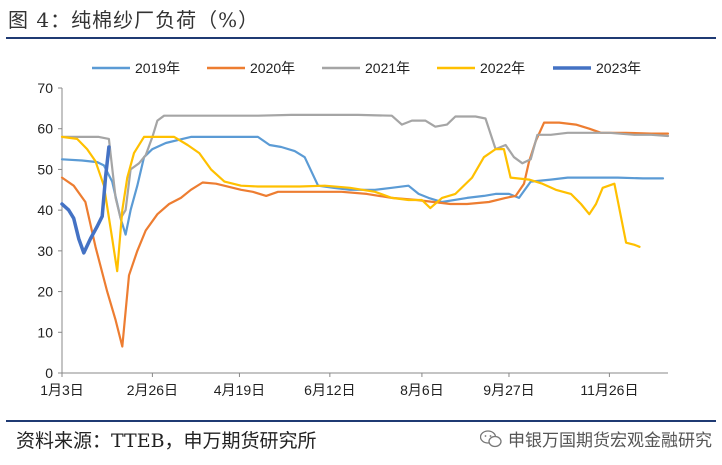  Describe the element at coordinates (134, 20) in the screenshot. I see `chart-title: 图 4：纯棉纱厂负荷（%）` at that location.